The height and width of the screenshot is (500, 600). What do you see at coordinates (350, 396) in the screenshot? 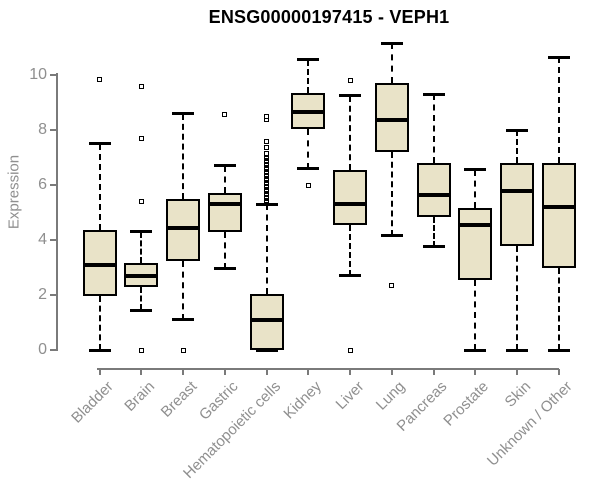
I see `x-tick-label: Liver` at bounding box center [350, 396].